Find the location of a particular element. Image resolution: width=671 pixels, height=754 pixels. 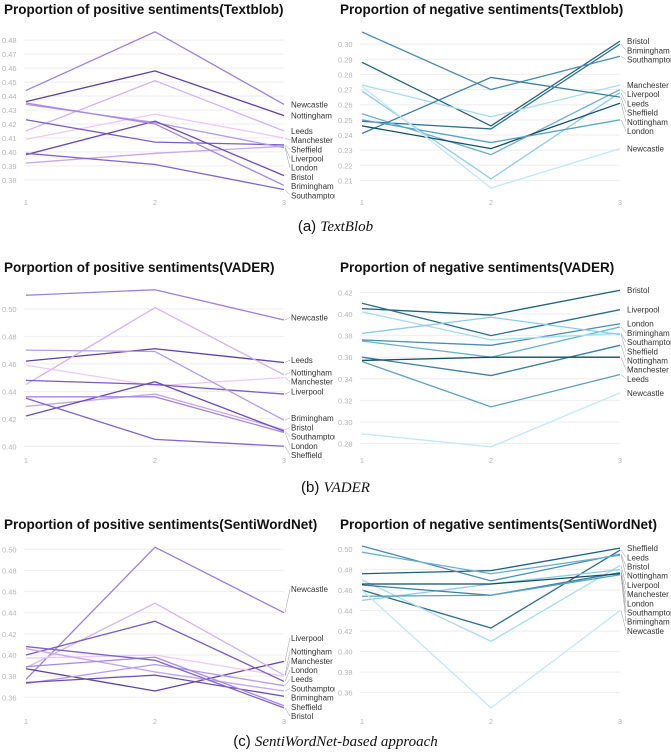

caption-name: VADER is located at coordinates (346, 488).